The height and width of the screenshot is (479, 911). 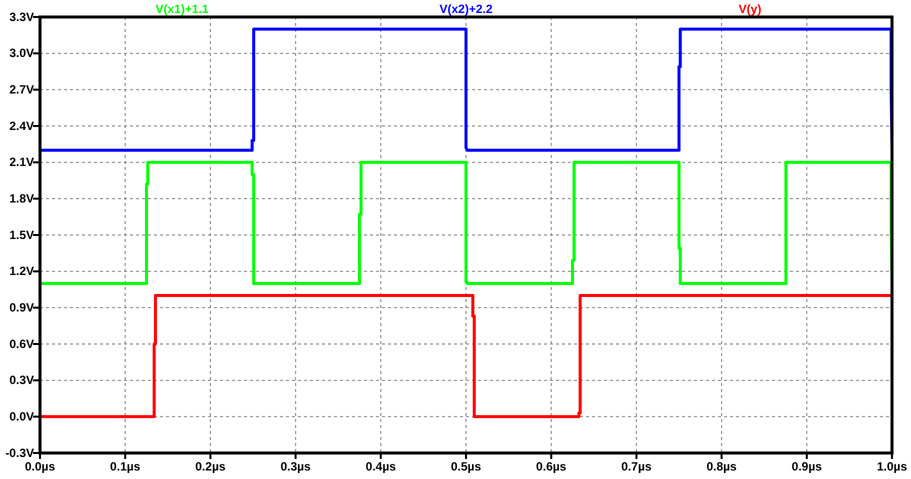 What do you see at coordinates (21, 343) in the screenshot?
I see `y-tick-label: 0.6V` at bounding box center [21, 343].